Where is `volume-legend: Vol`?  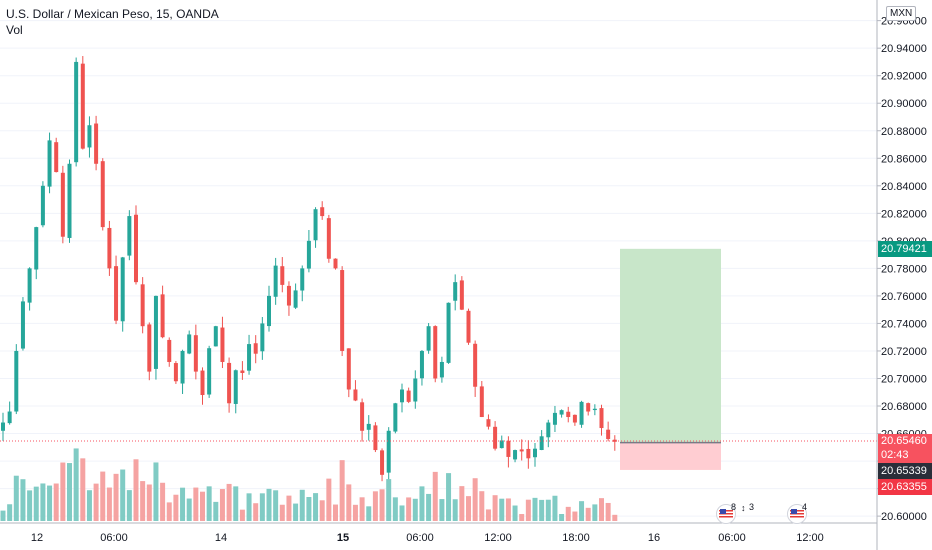 volume-legend: Vol is located at coordinates (14, 30).